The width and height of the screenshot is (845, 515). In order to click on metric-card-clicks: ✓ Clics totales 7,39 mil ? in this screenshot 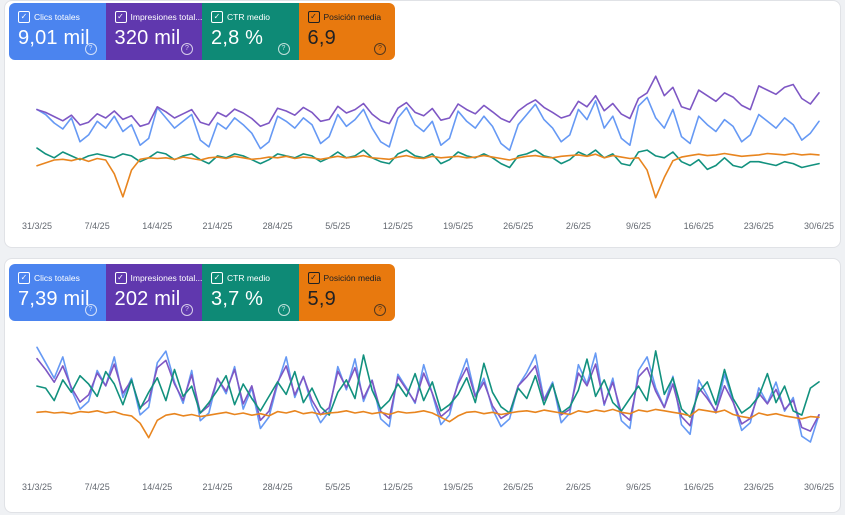, I will do `click(57, 292)`.